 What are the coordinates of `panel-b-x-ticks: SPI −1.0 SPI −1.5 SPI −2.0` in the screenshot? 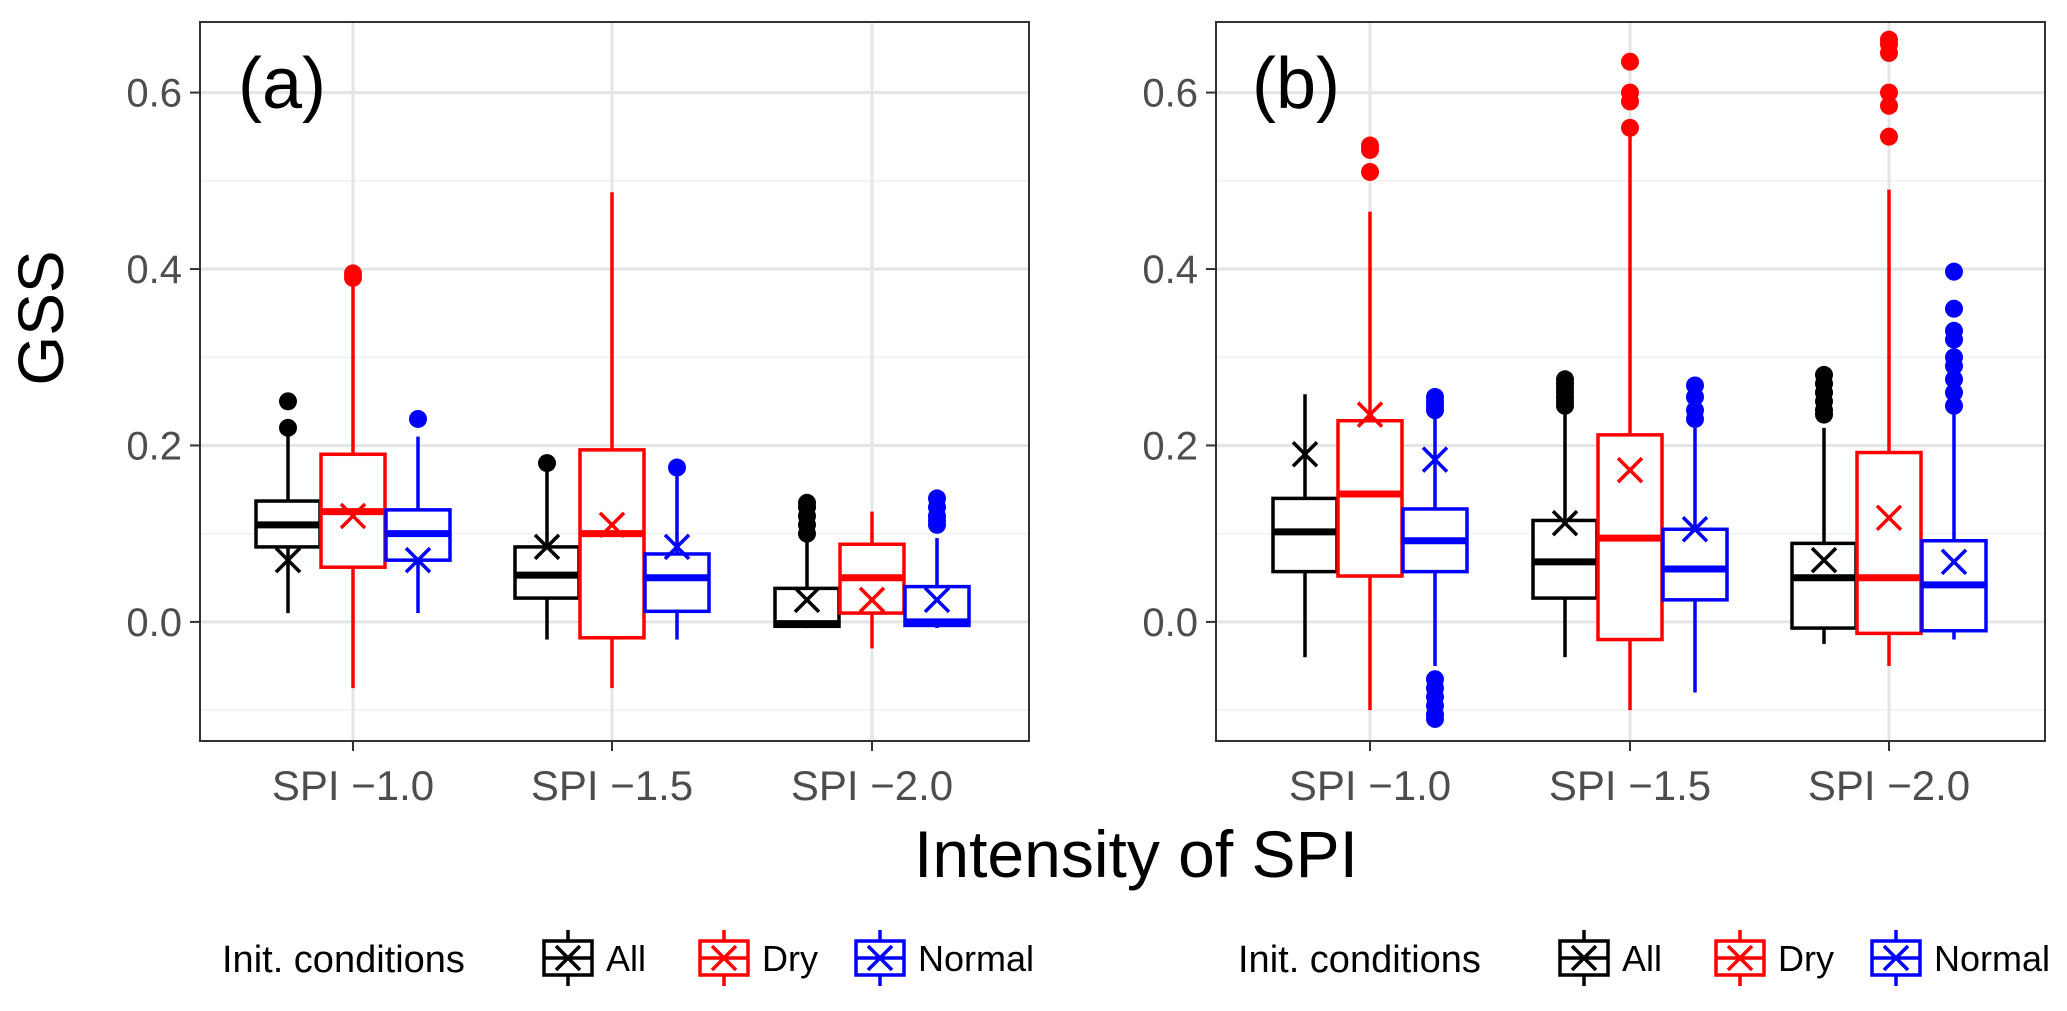 It's located at (1629, 775).